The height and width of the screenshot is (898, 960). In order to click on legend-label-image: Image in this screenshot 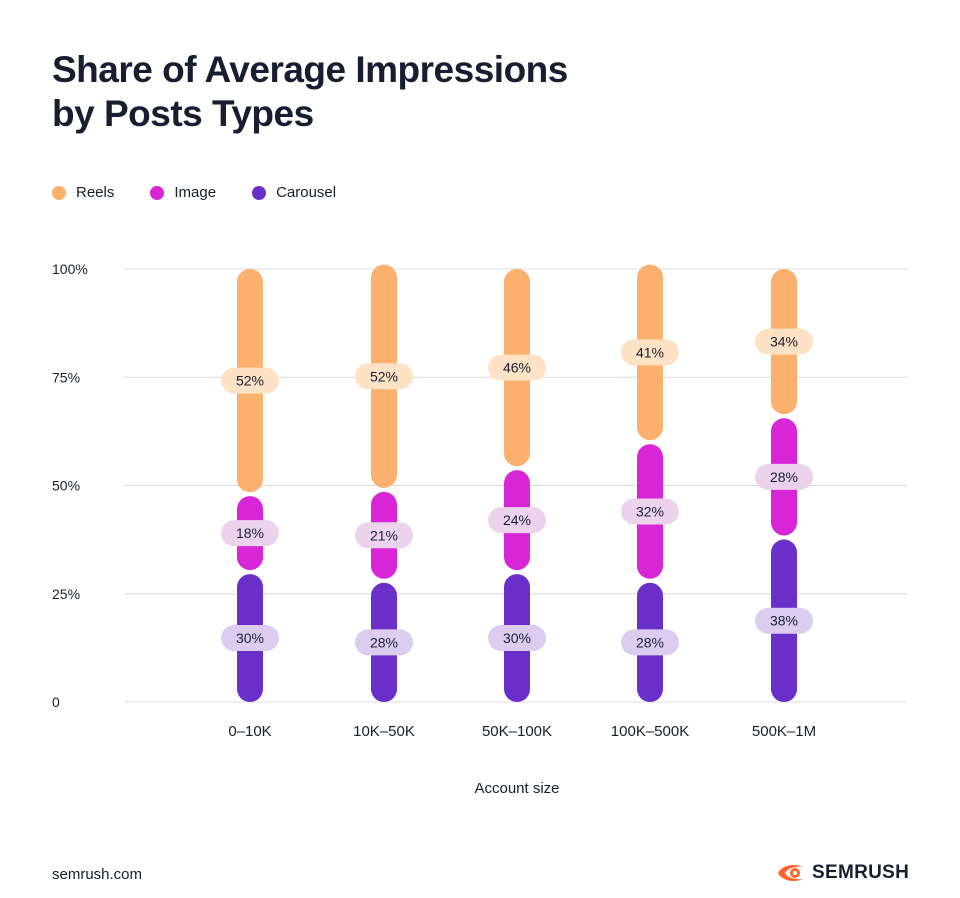, I will do `click(195, 192)`.